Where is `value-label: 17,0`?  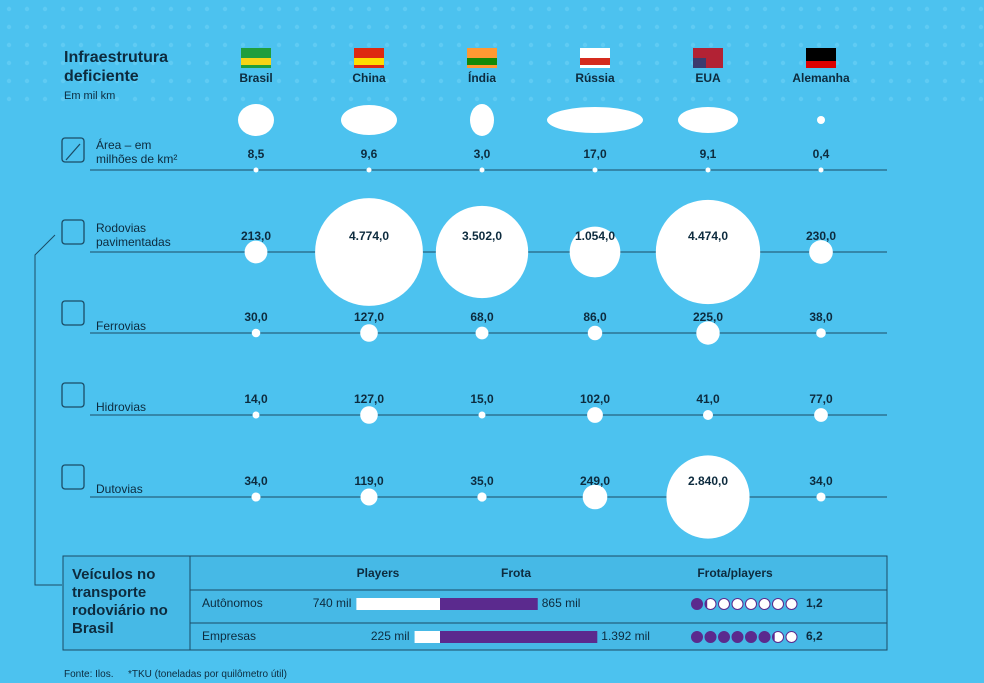
value-label: 17,0 is located at coordinates (595, 154).